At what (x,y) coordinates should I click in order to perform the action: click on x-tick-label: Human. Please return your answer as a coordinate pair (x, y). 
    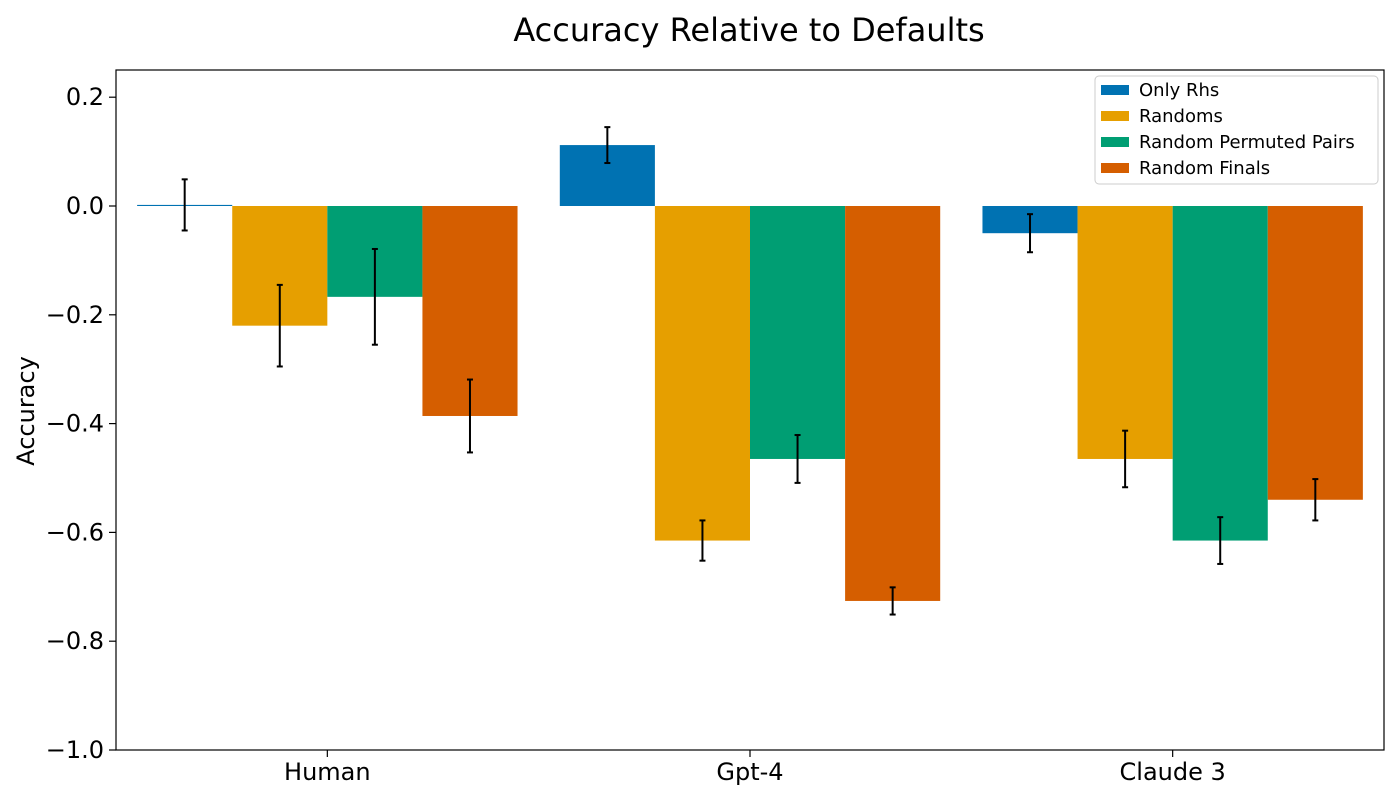
    Looking at the image, I should click on (327, 772).